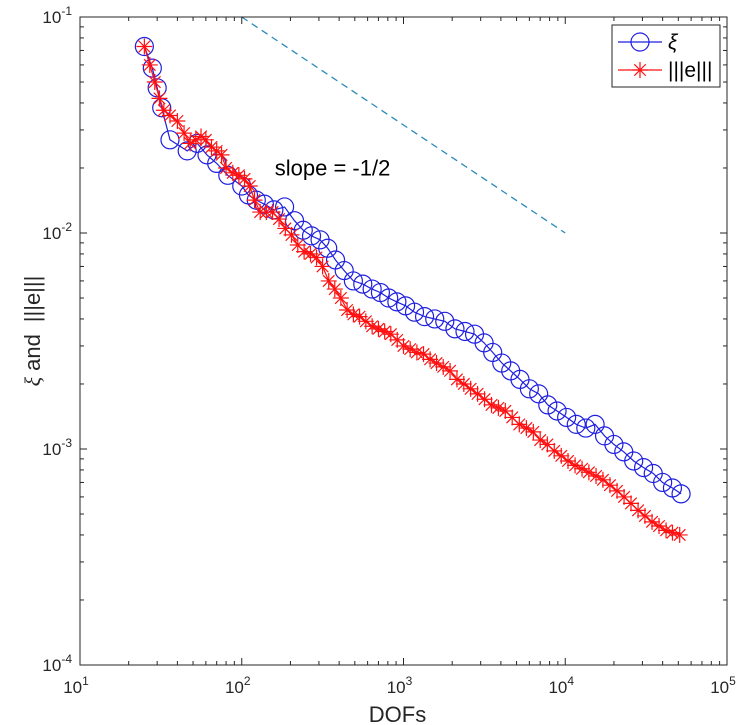 The width and height of the screenshot is (747, 725). I want to click on y-tick-label: 10⁻³, so click(57, 447).